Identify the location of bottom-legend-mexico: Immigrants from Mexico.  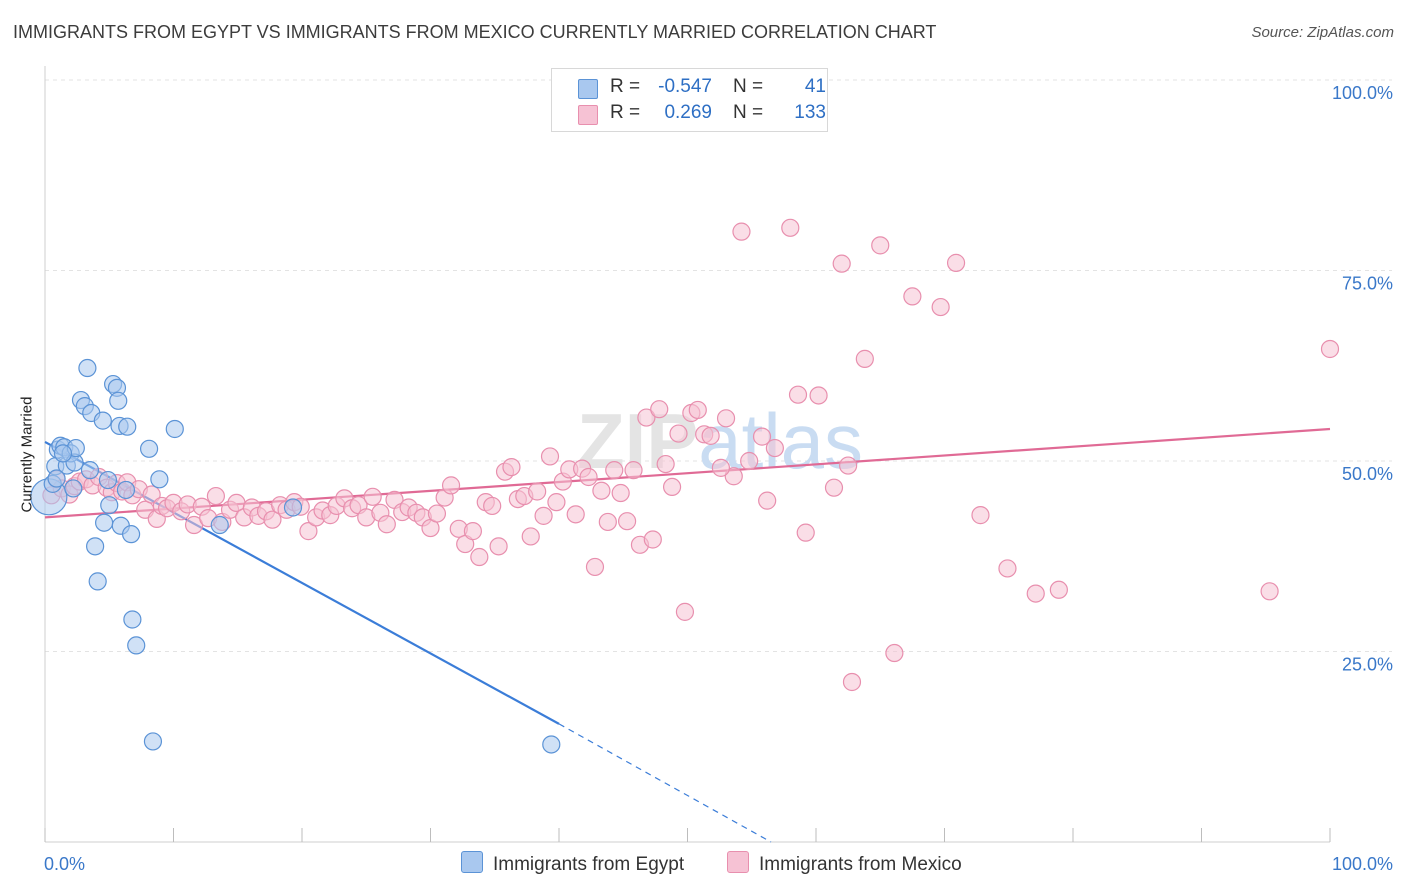
(844, 863).